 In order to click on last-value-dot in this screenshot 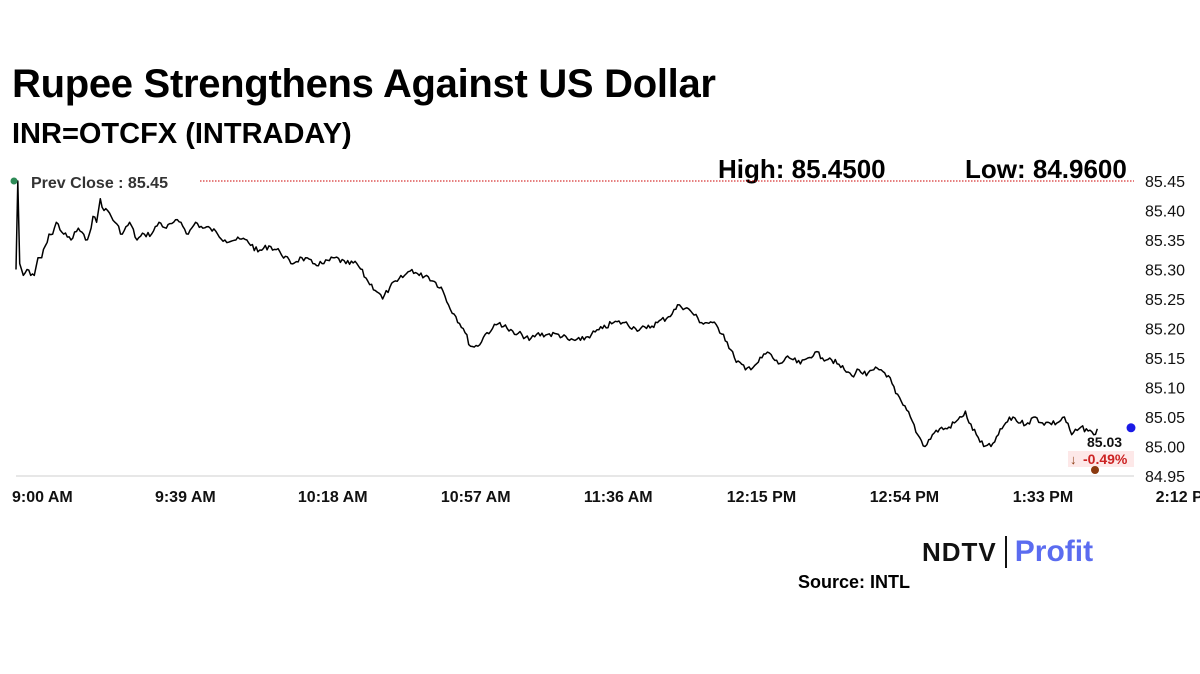, I will do `click(1131, 428)`.